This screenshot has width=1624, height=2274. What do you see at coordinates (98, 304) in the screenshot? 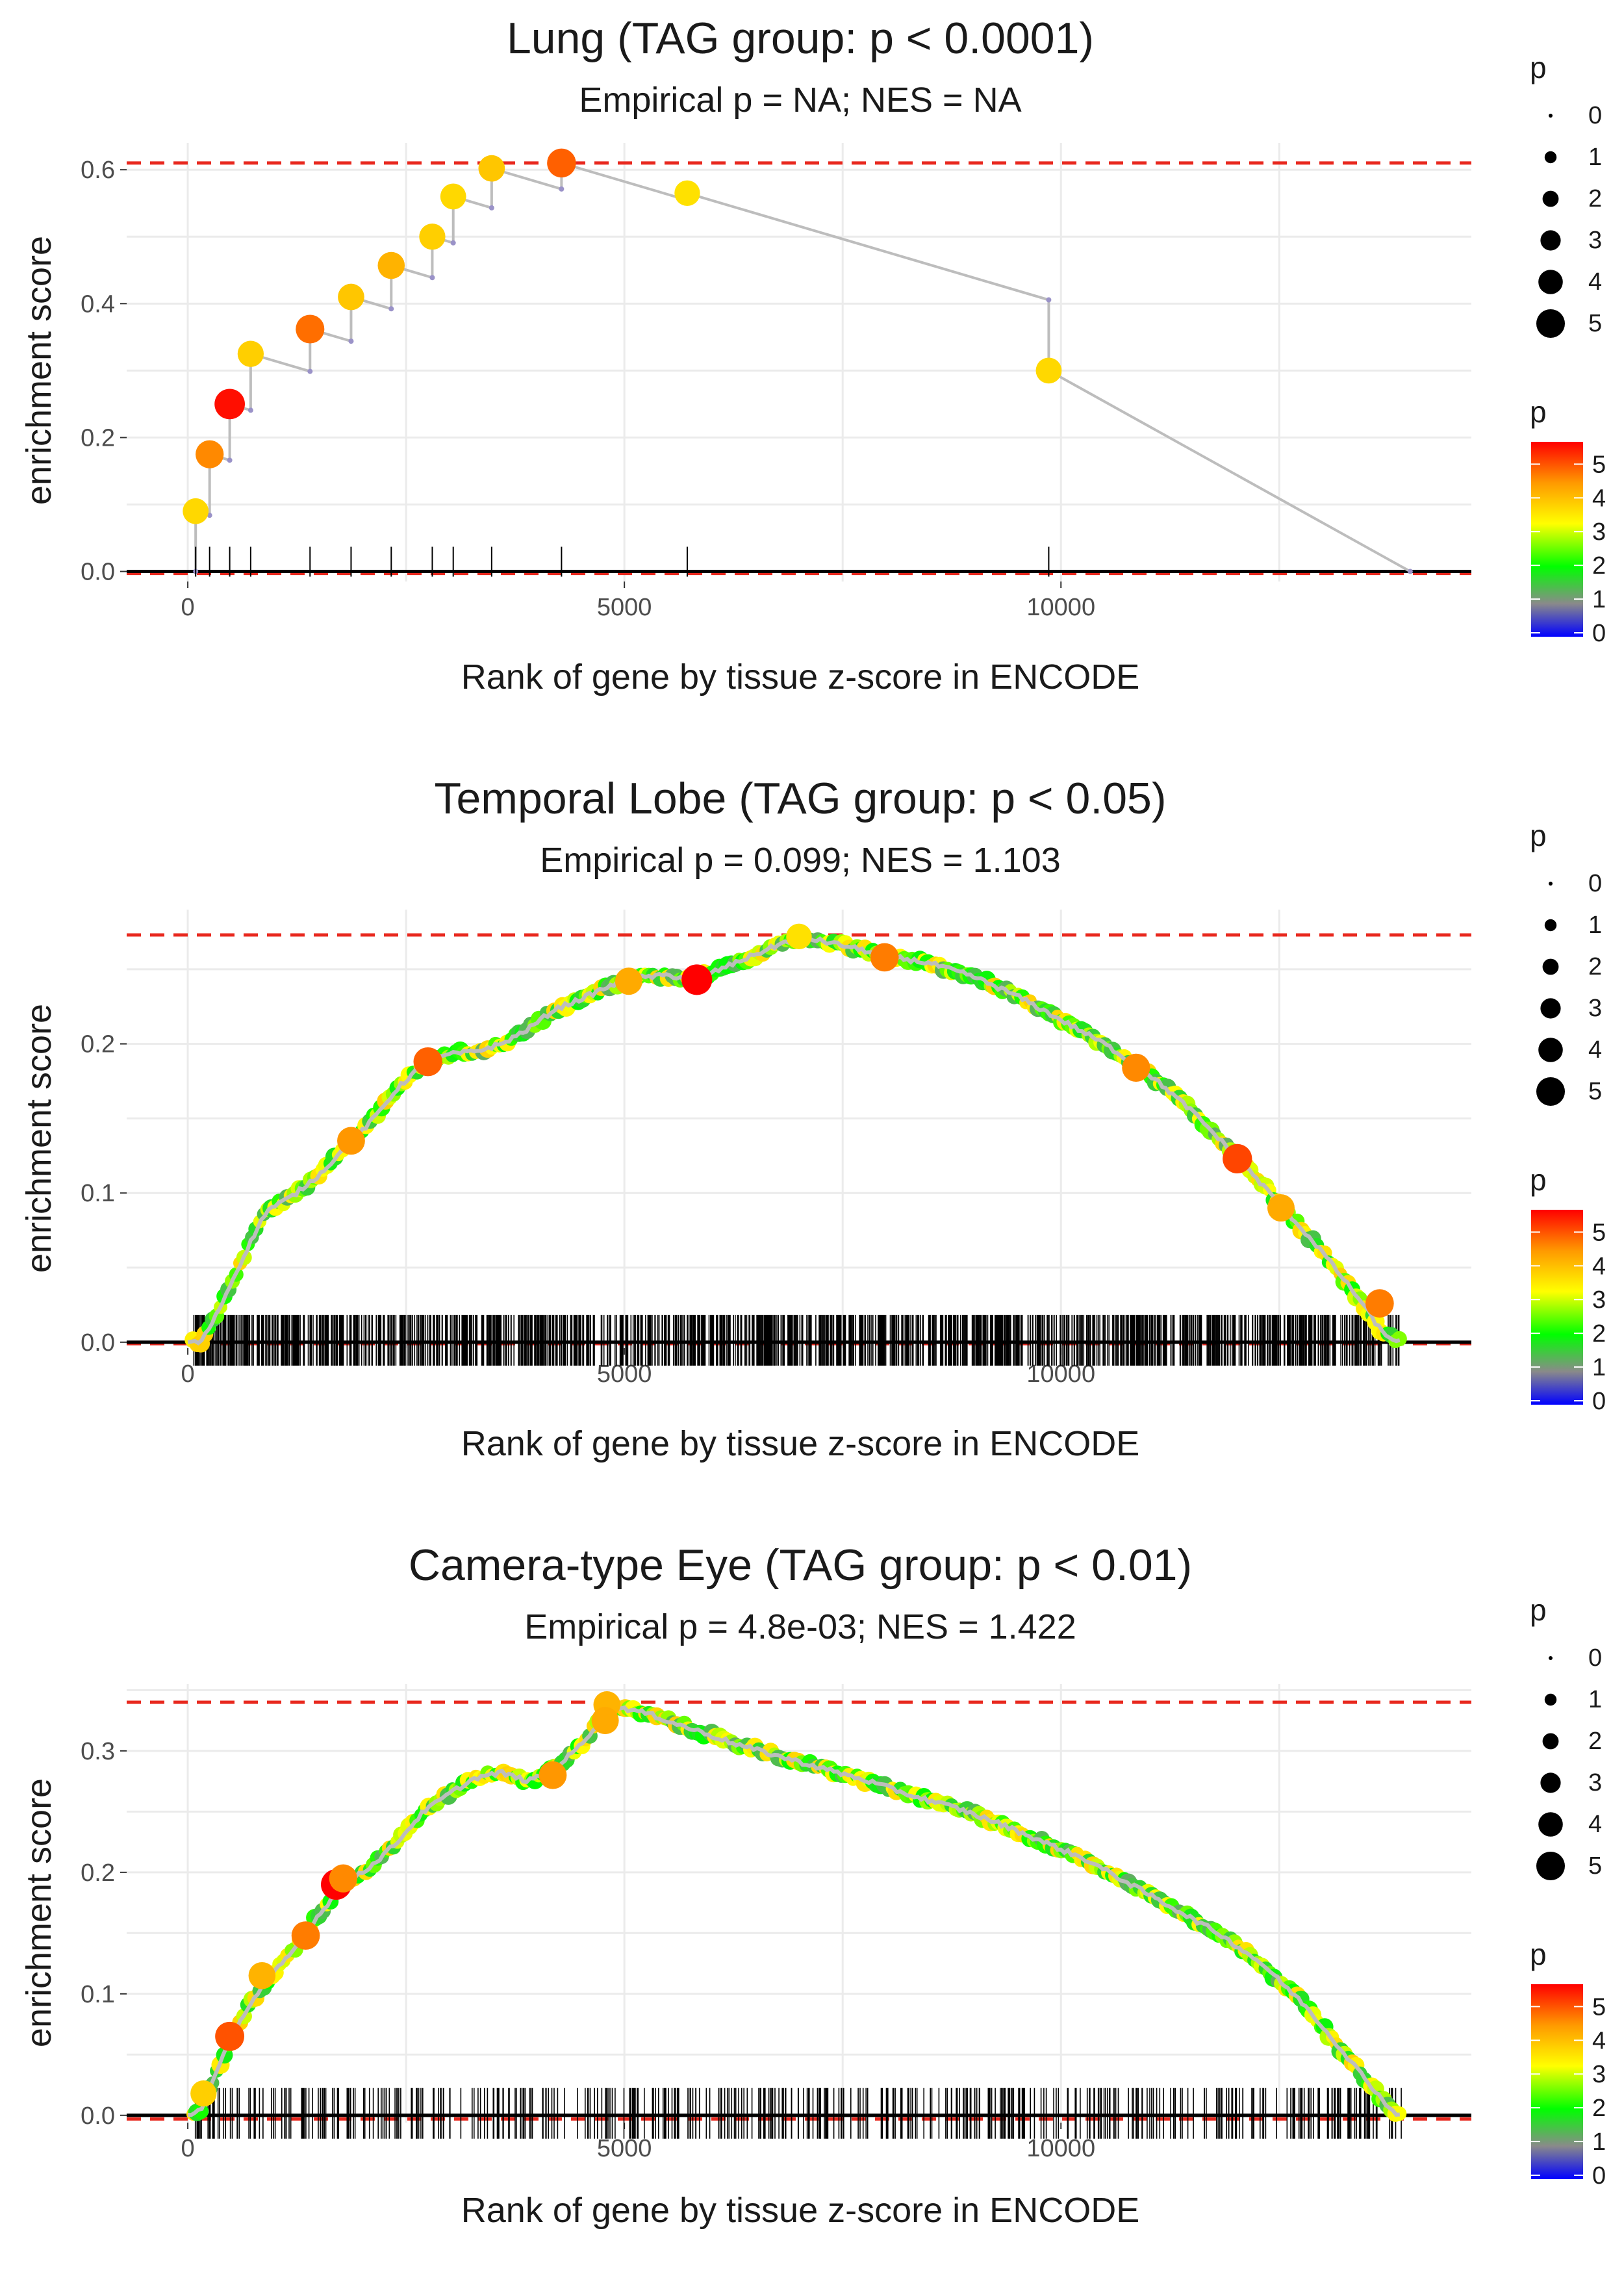
I see `y-tick-label: 0.4` at bounding box center [98, 304].